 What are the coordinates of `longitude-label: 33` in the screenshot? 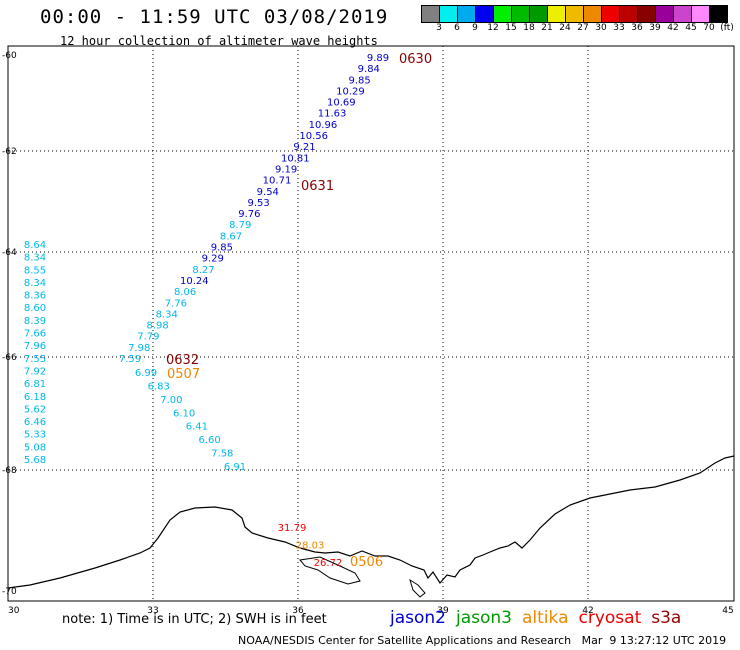 It's located at (152, 611).